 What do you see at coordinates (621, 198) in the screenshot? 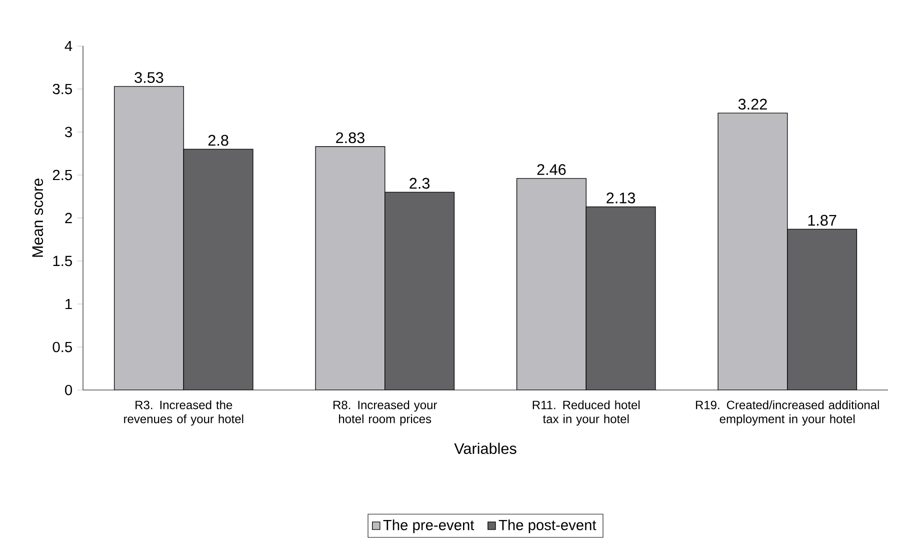
I see `data-label: 2.13` at bounding box center [621, 198].